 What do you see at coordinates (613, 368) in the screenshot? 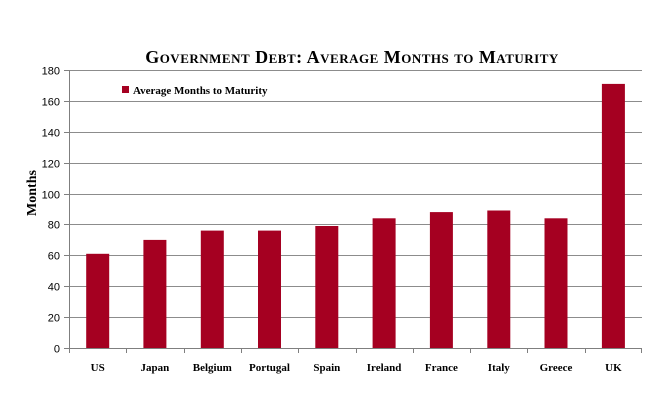
I see `x-tick-label-uk: UK` at bounding box center [613, 368].